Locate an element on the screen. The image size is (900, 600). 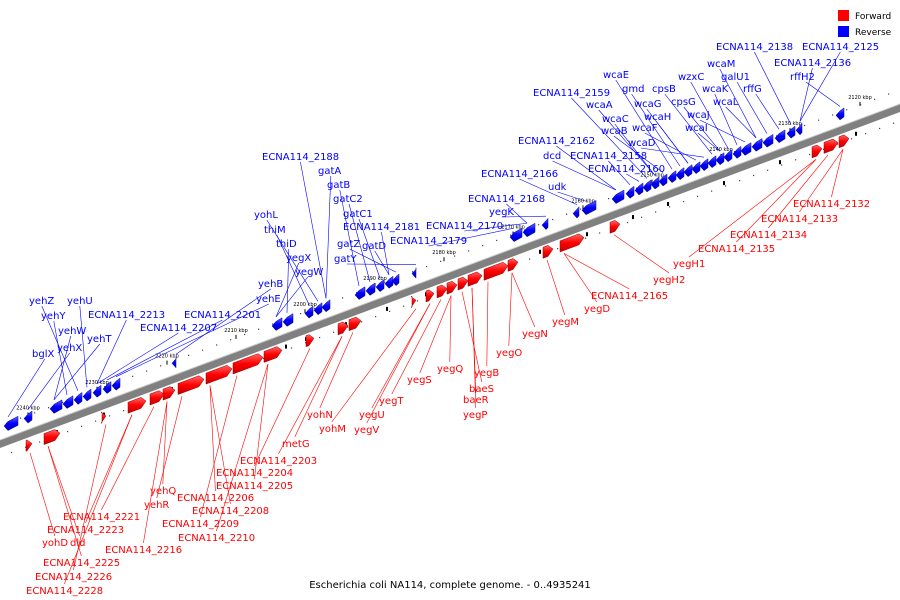
reverse-gene-label: yehZ is located at coordinates (41, 301).